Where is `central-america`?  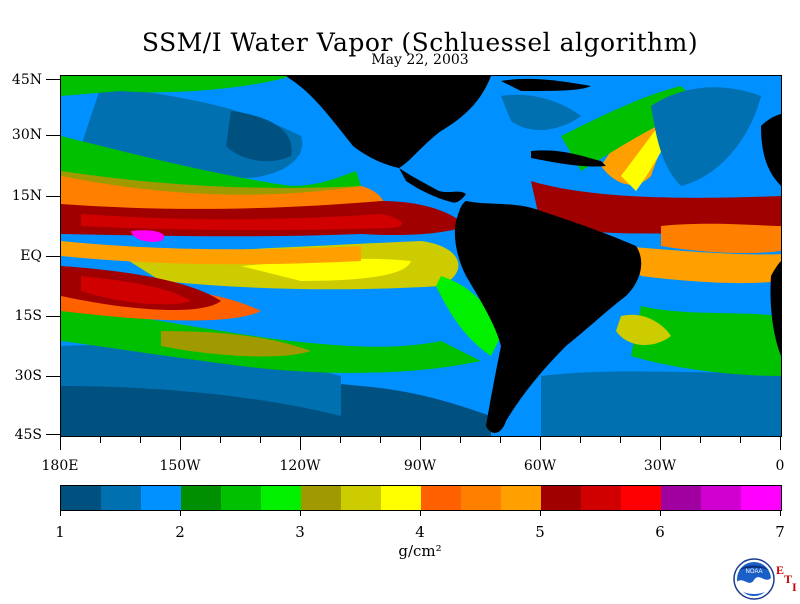
central-america is located at coordinates (432, 185).